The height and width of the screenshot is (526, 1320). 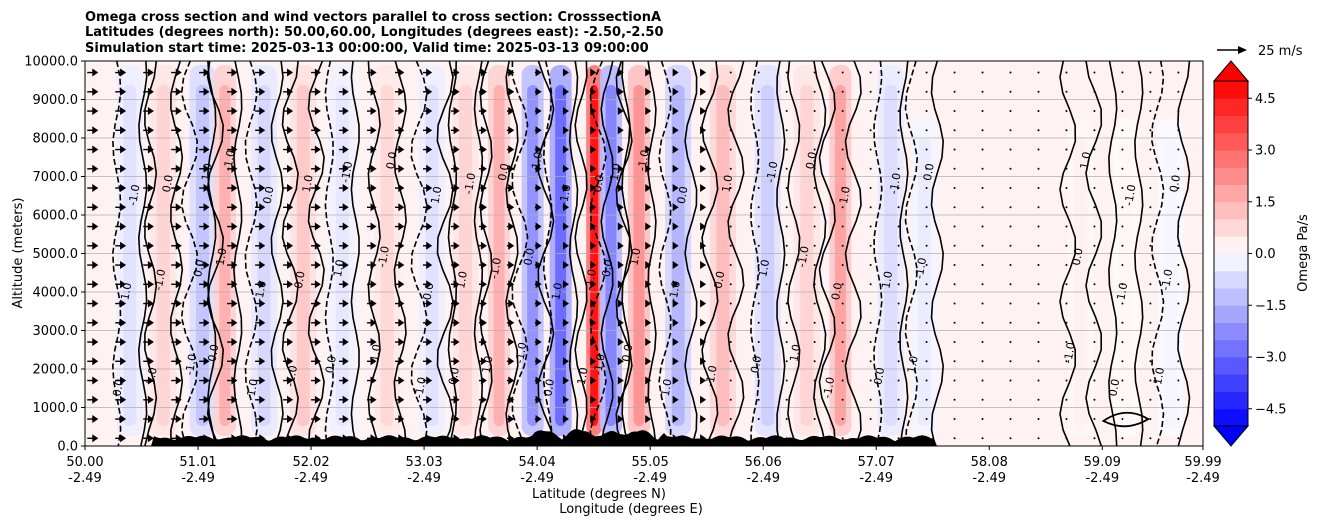 What do you see at coordinates (1231, 400) in the screenshot?
I see `colorbar-swatch` at bounding box center [1231, 400].